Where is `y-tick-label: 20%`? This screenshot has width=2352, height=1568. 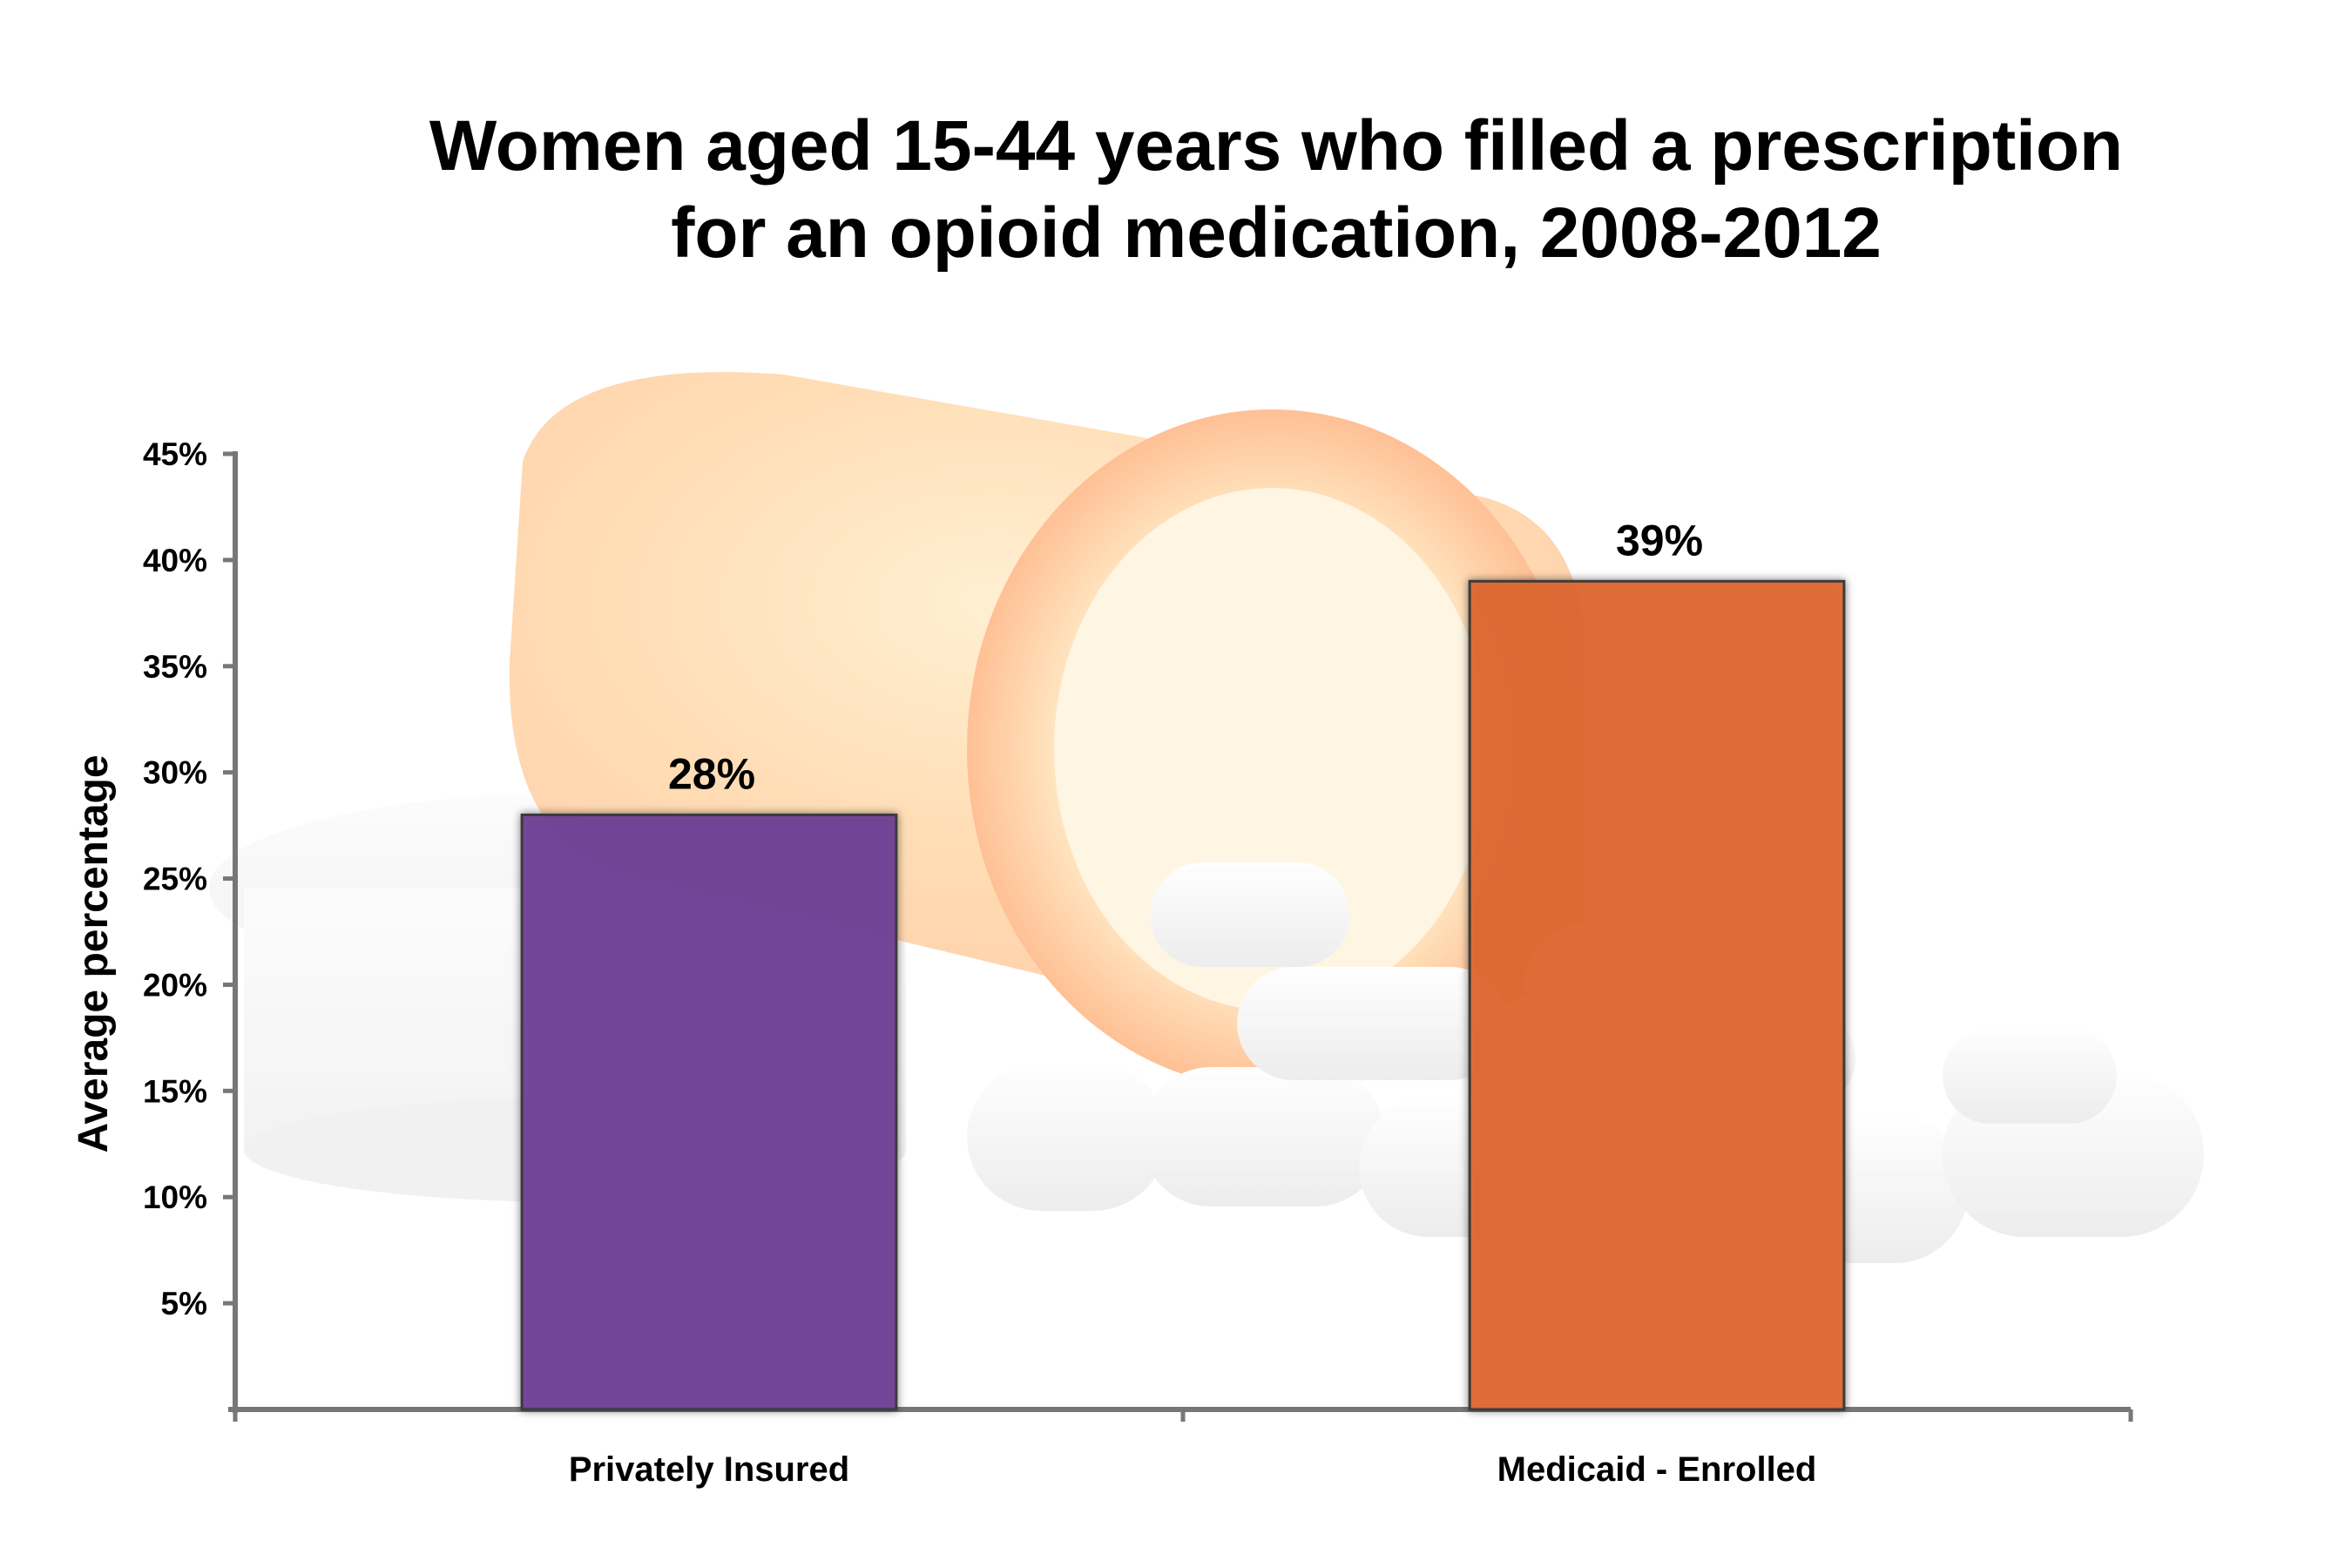 y-tick-label: 20% is located at coordinates (175, 985).